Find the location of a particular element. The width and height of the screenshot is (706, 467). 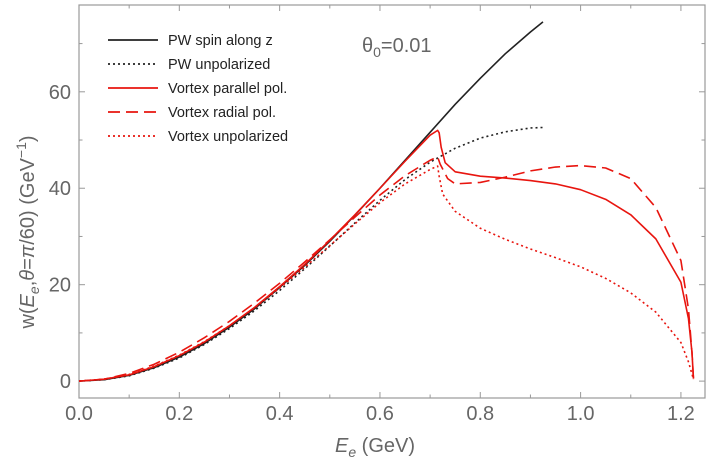

legend-label: Vortex unpolarized is located at coordinates (228, 137).